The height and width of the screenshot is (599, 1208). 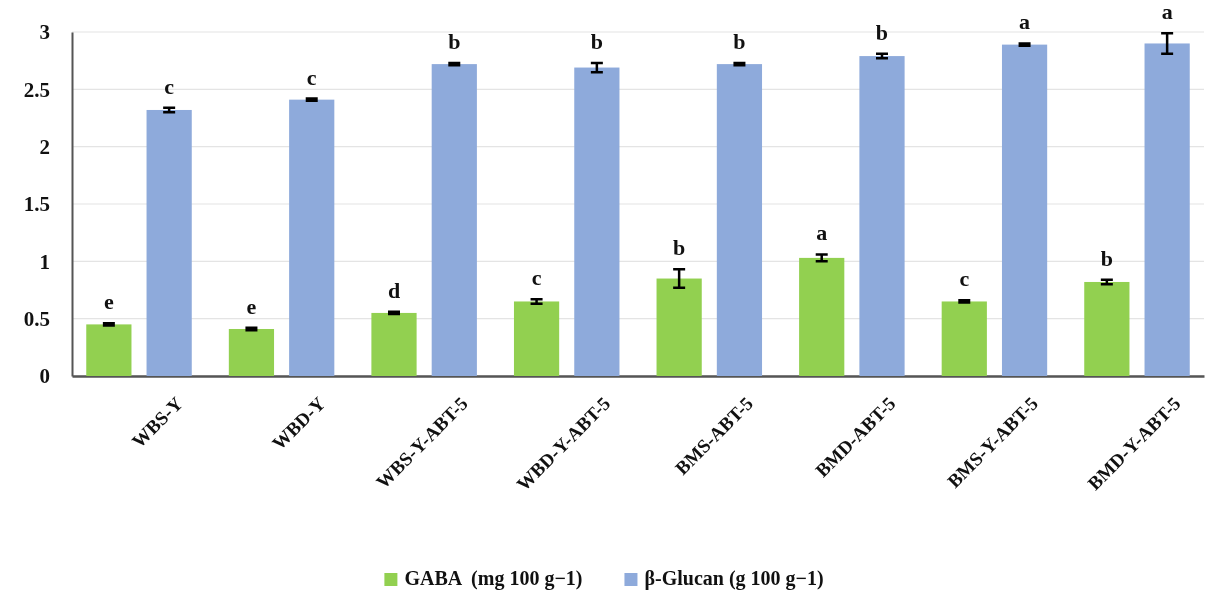 What do you see at coordinates (36, 204) in the screenshot?
I see `y-tick-label: 1.5` at bounding box center [36, 204].